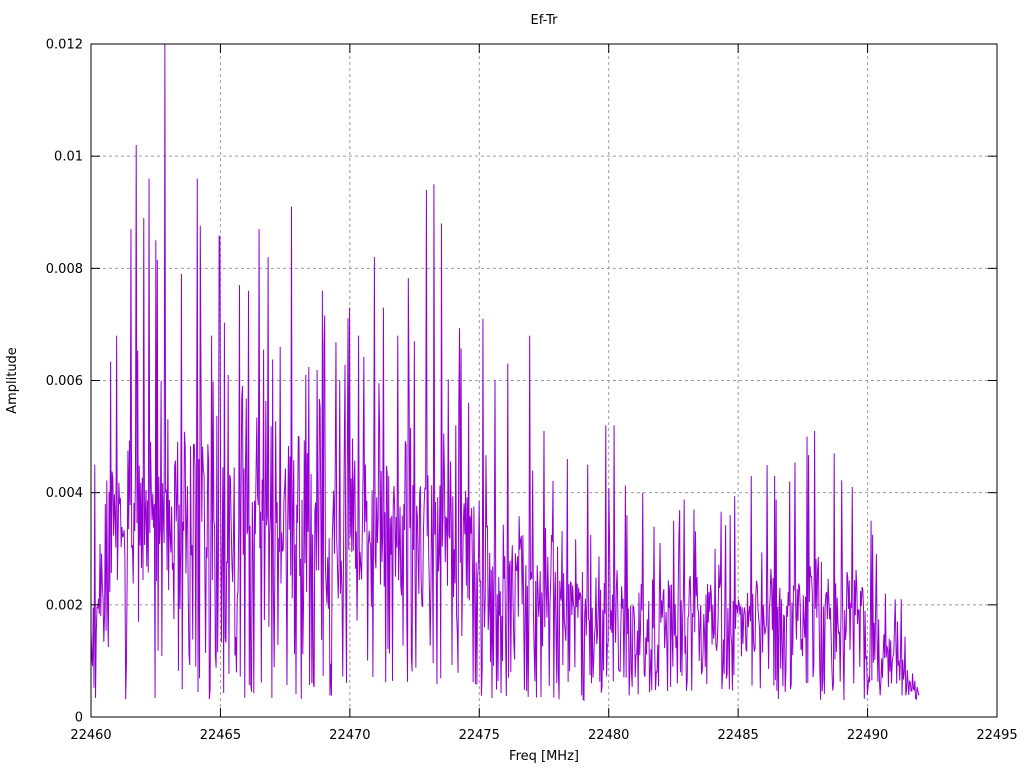  Describe the element at coordinates (64, 493) in the screenshot. I see `y-tick-label: 0.004` at that location.